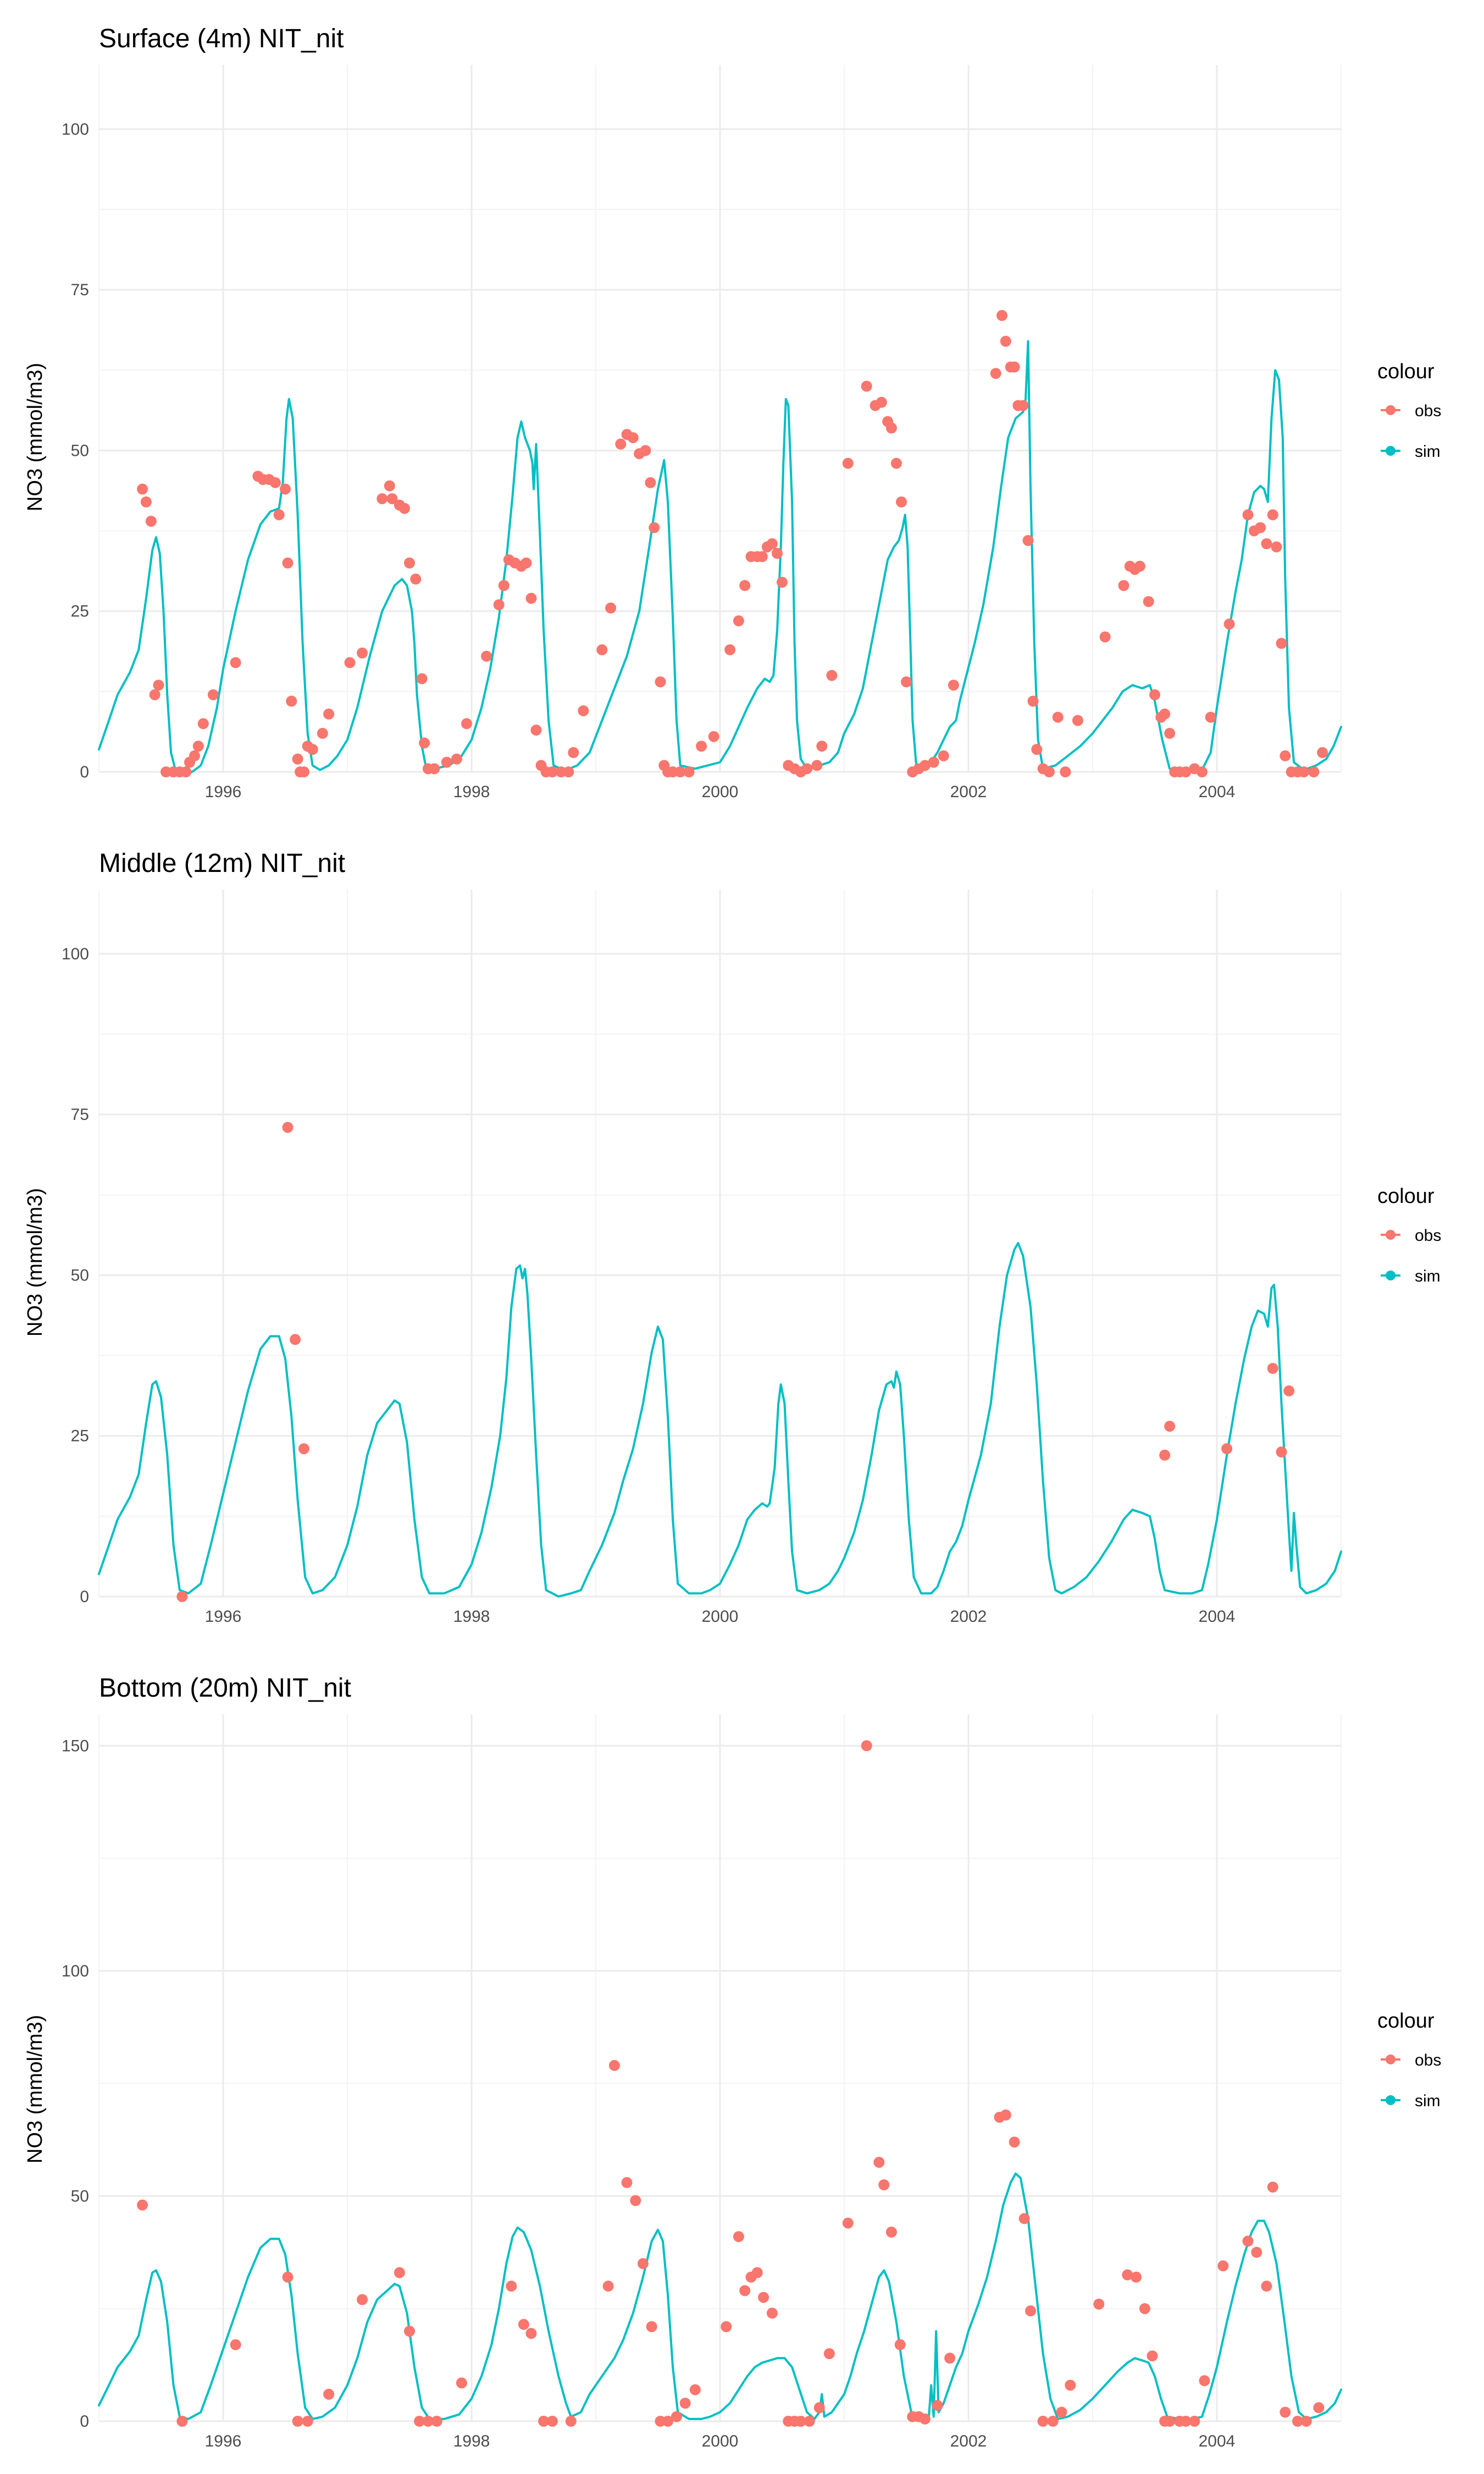  I want to click on legend-label-sim: sim, so click(1428, 1276).